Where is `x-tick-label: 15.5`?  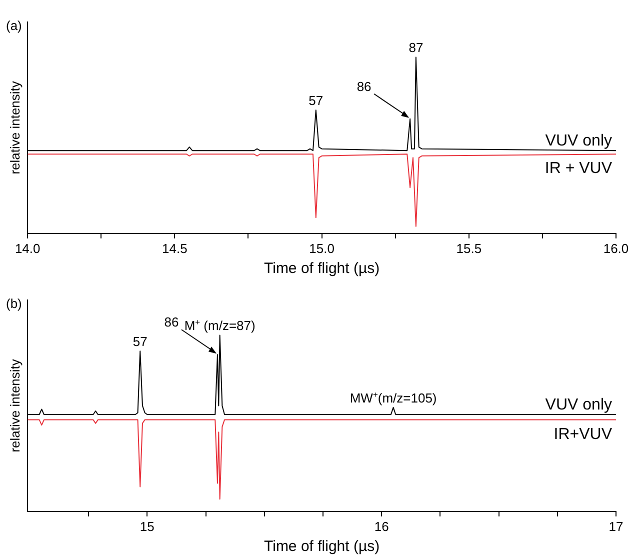
x-tick-label: 15.5 is located at coordinates (469, 248).